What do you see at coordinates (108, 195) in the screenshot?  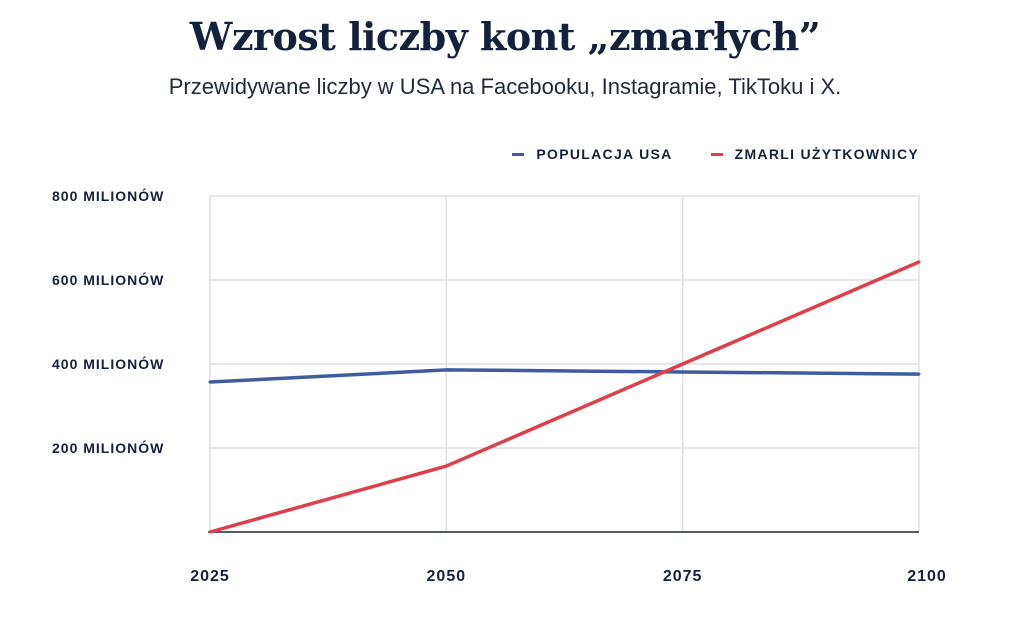 I see `y-tick-label: 800 MILIONÓW` at bounding box center [108, 195].